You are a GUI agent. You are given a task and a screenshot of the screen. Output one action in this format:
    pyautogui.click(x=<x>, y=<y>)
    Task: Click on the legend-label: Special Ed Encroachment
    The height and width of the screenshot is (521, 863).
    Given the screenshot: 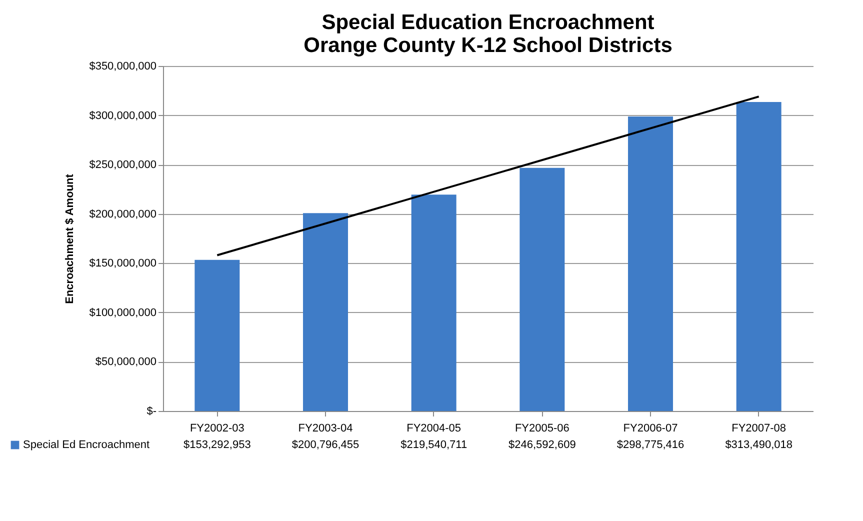 What is the action you would take?
    pyautogui.click(x=86, y=445)
    